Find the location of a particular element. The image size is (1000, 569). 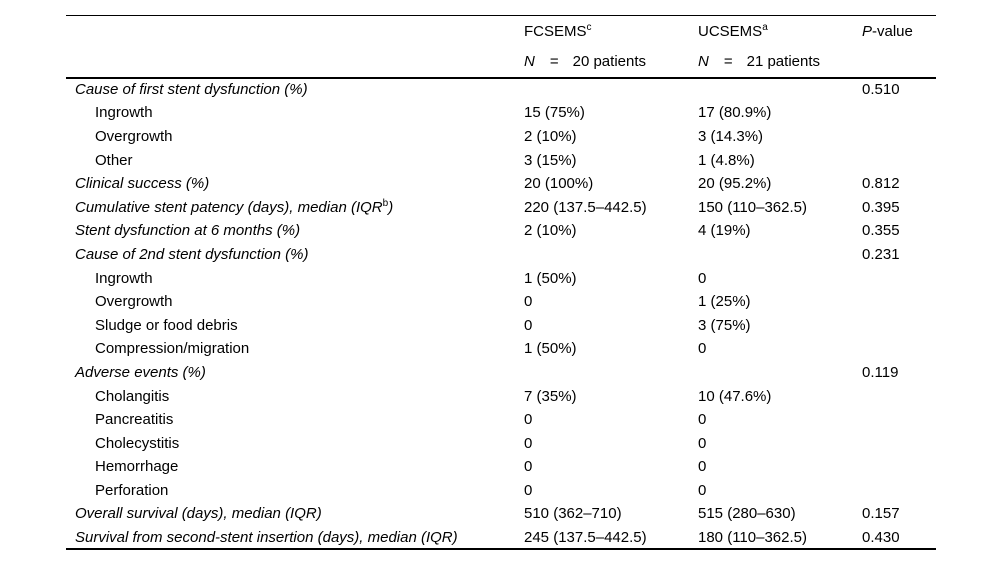

table-row: Cholecystitis 0 0 is located at coordinates (501, 443).